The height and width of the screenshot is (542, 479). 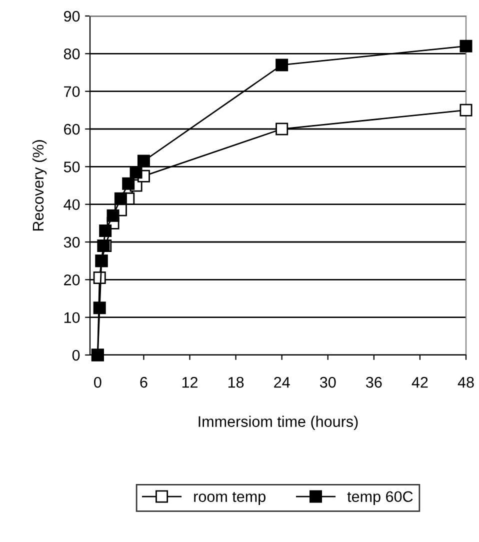 I want to click on y-tick-label: 30, so click(x=72, y=242).